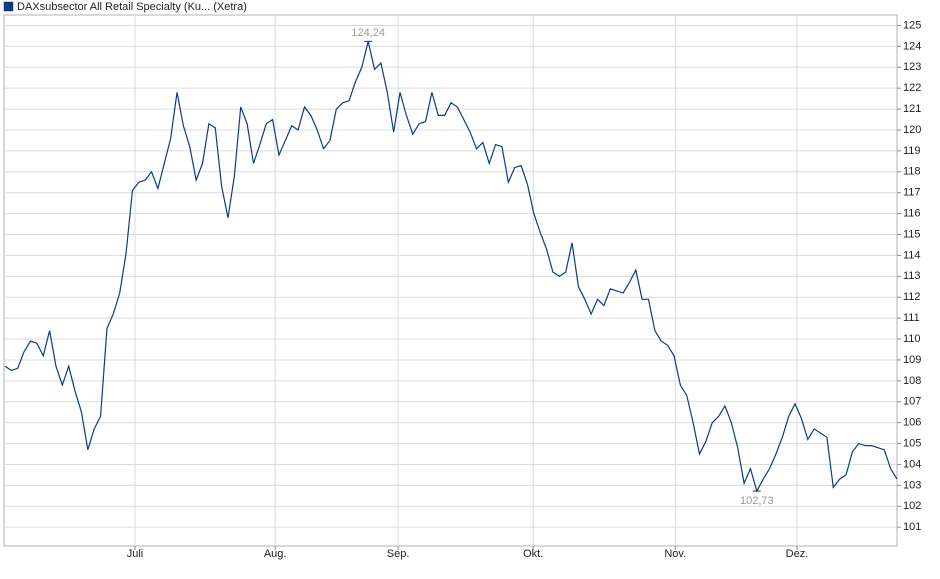 The width and height of the screenshot is (940, 579). What do you see at coordinates (797, 554) in the screenshot?
I see `x-tick-label: Dez.` at bounding box center [797, 554].